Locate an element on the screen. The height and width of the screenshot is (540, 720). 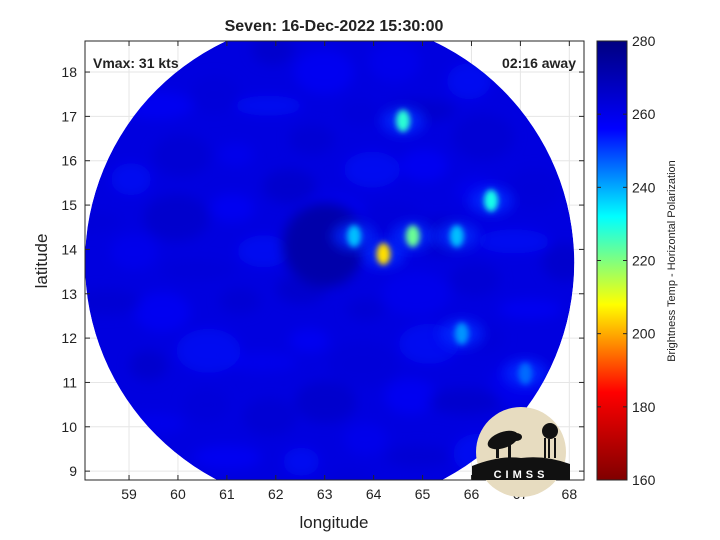
colorbar-tick: 200 is located at coordinates (626, 334).